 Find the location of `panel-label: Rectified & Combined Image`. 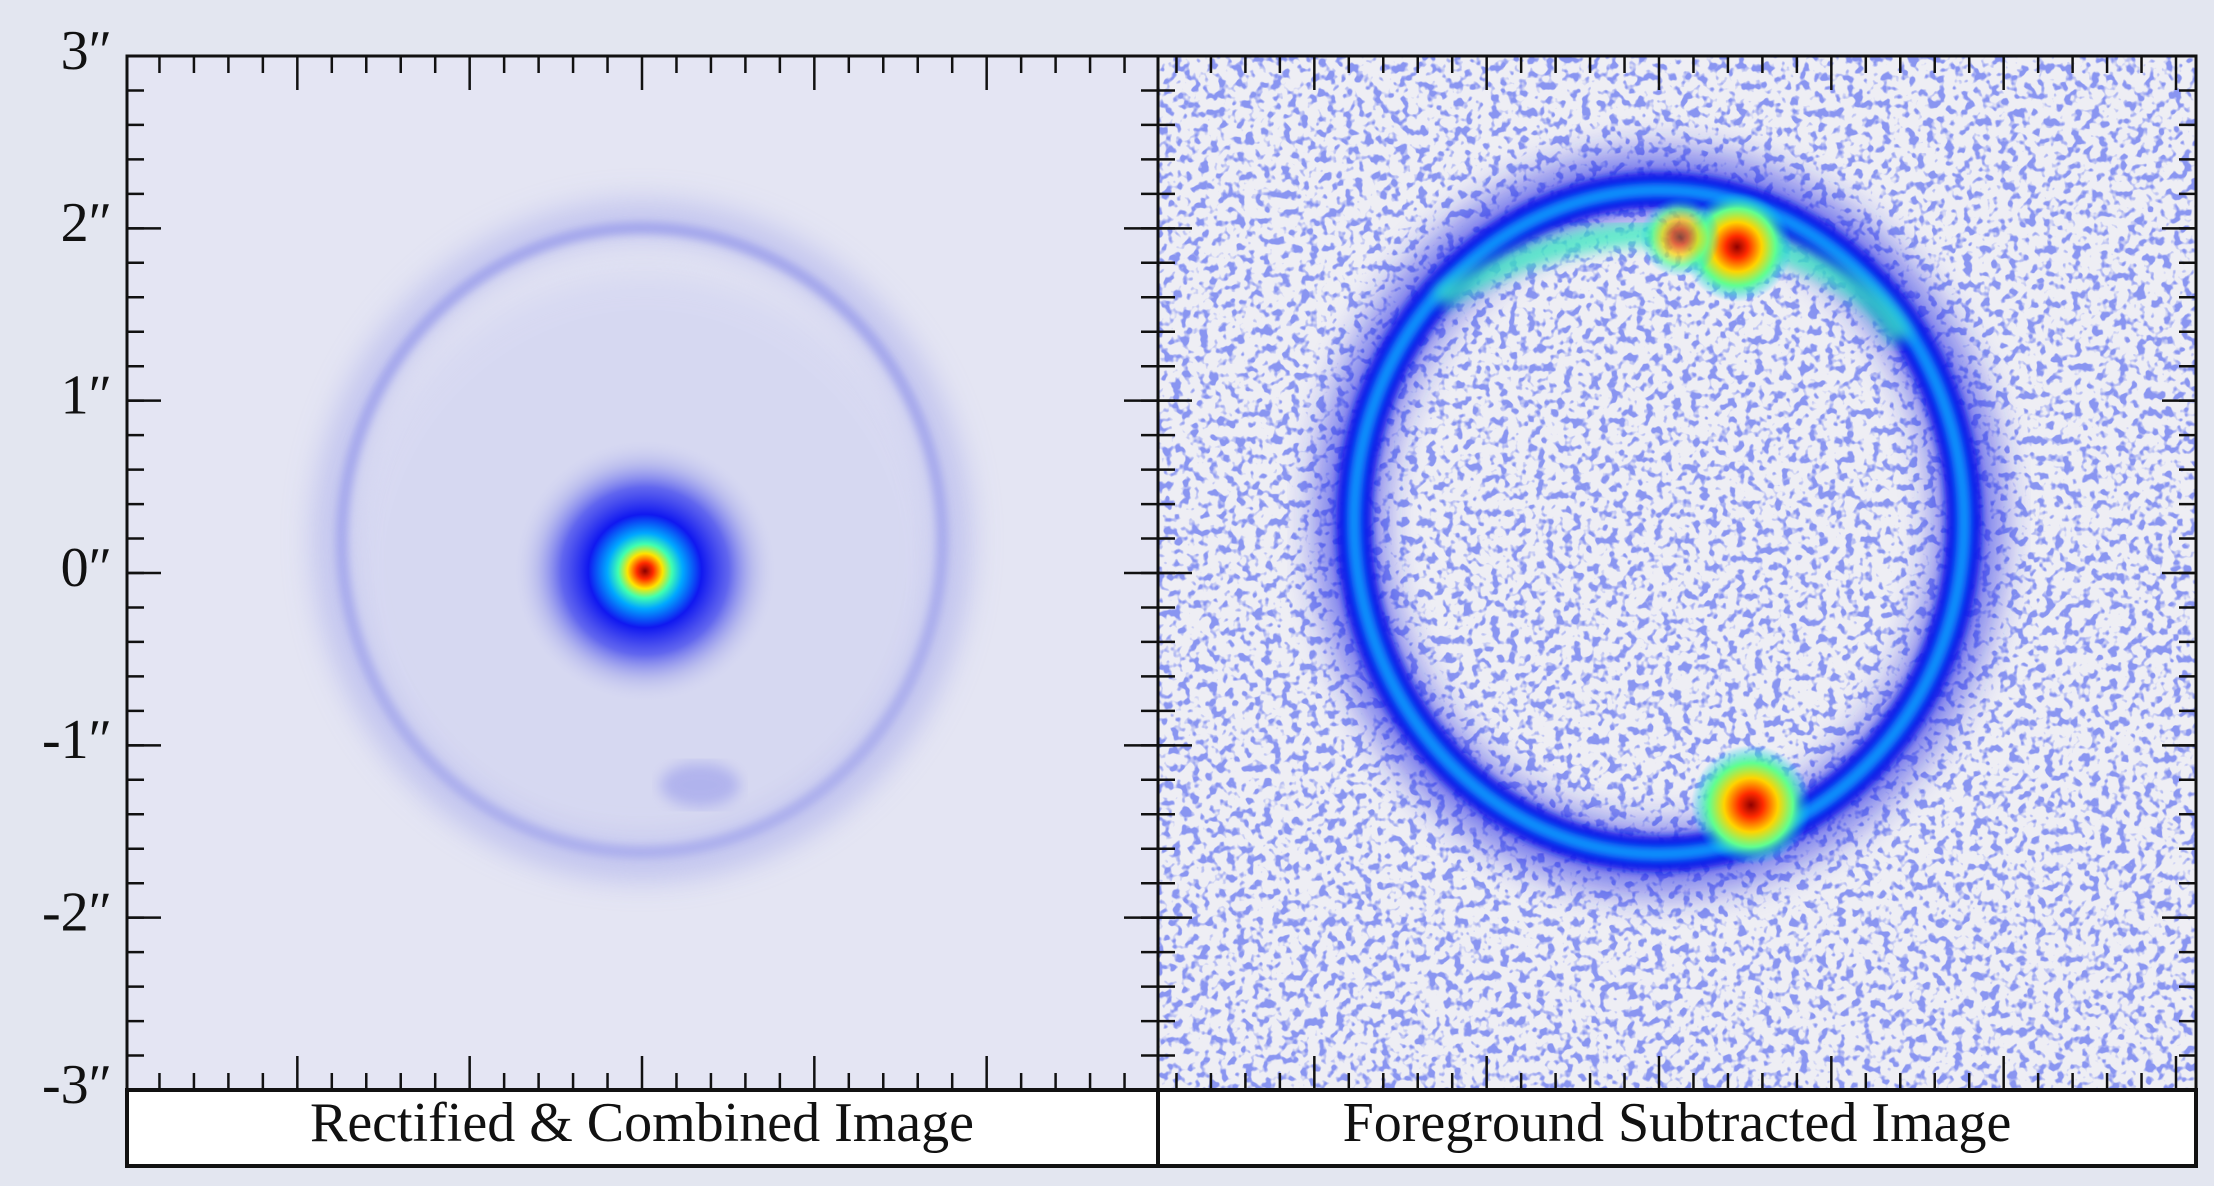

panel-label: Rectified & Combined Image is located at coordinates (642, 1123).